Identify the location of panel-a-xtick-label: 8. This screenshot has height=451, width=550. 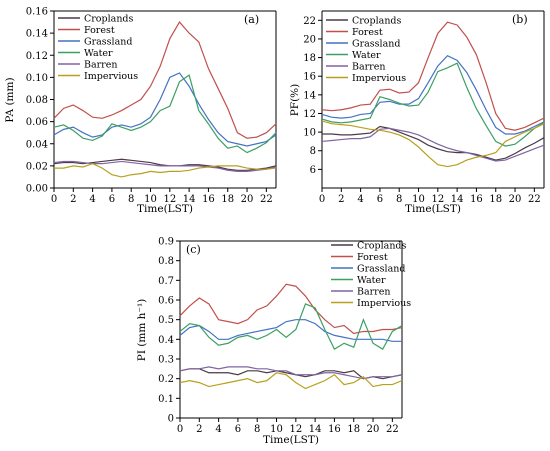
(131, 199).